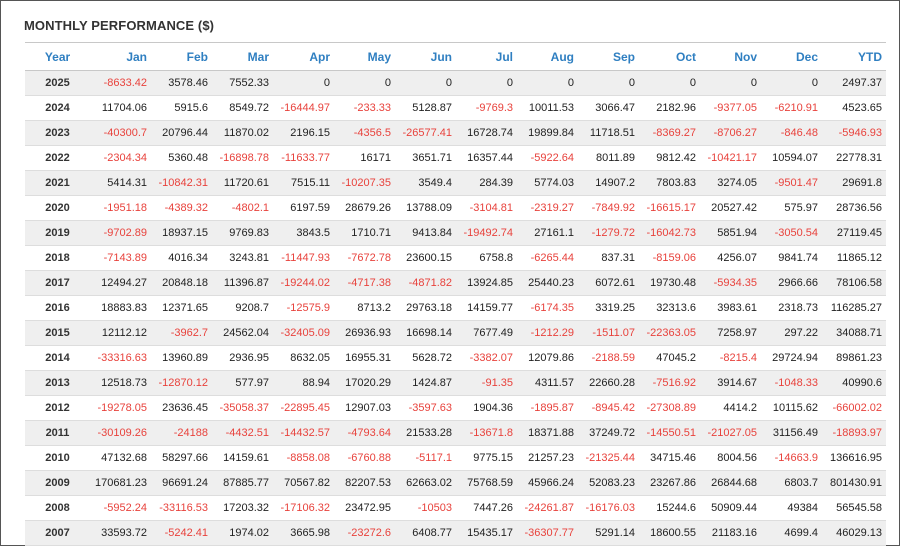  I want to click on month-value-cell: 26844.68, so click(730, 483).